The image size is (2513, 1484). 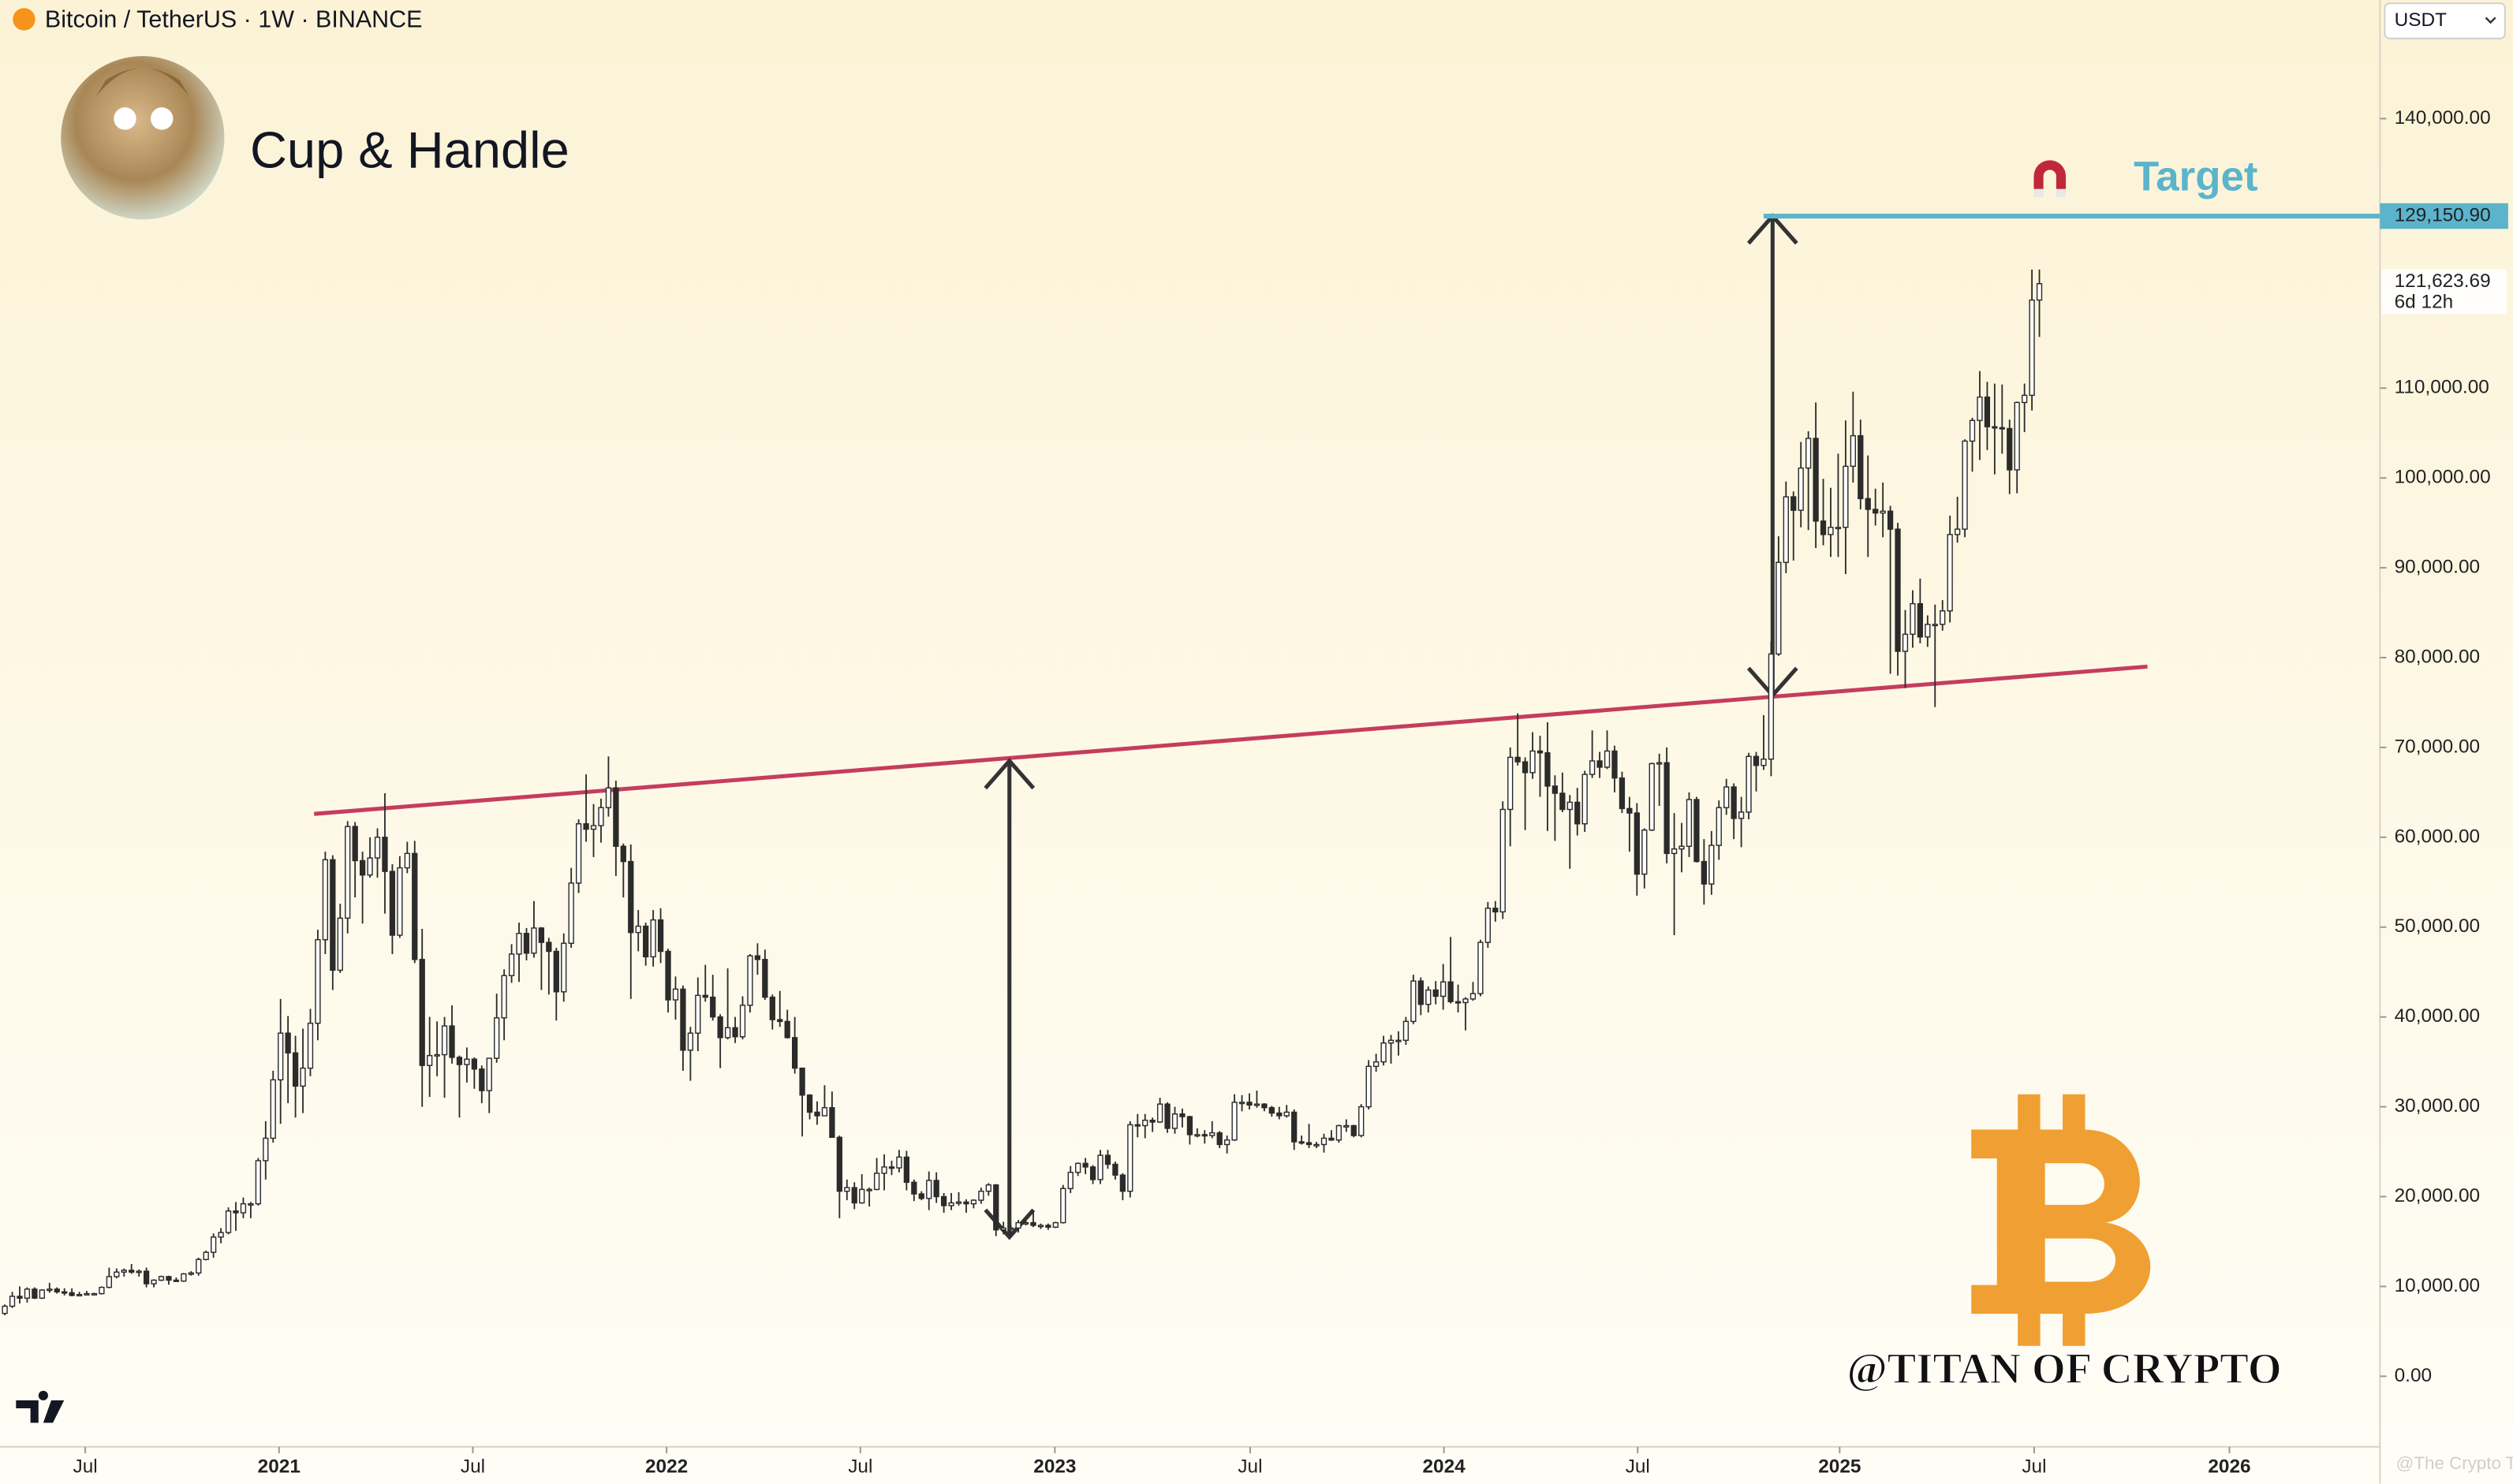 What do you see at coordinates (2490, 20) in the screenshot?
I see `dropdown-chevron` at bounding box center [2490, 20].